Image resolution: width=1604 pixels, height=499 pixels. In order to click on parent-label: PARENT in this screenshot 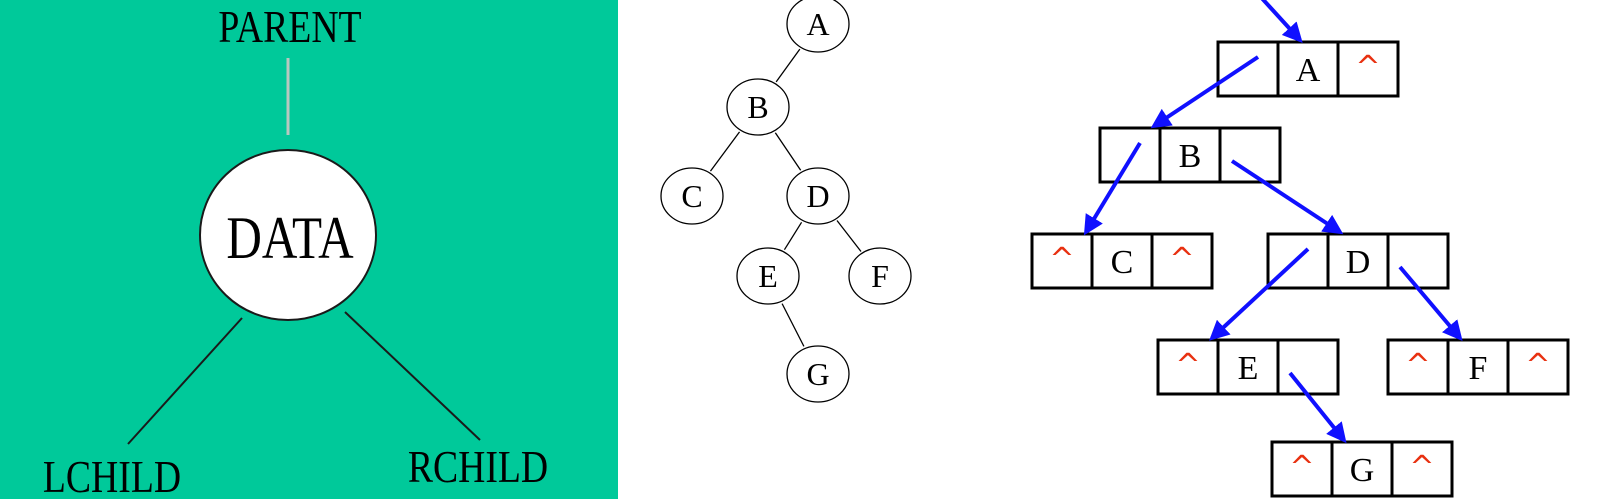, I will do `click(289, 28)`.